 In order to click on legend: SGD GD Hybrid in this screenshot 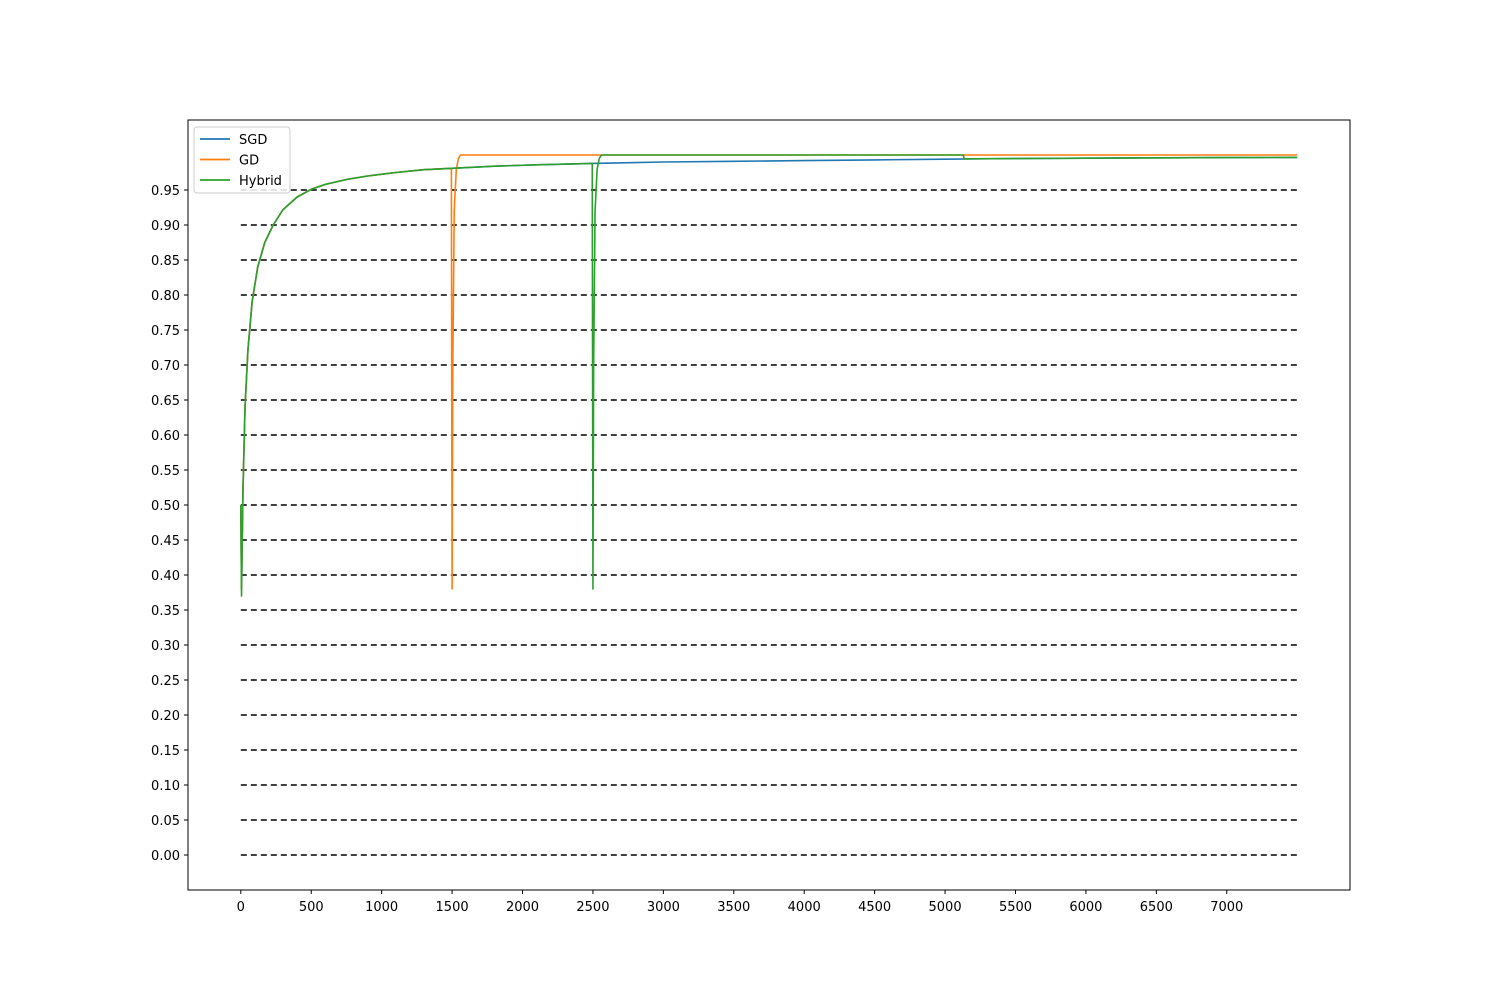, I will do `click(242, 160)`.